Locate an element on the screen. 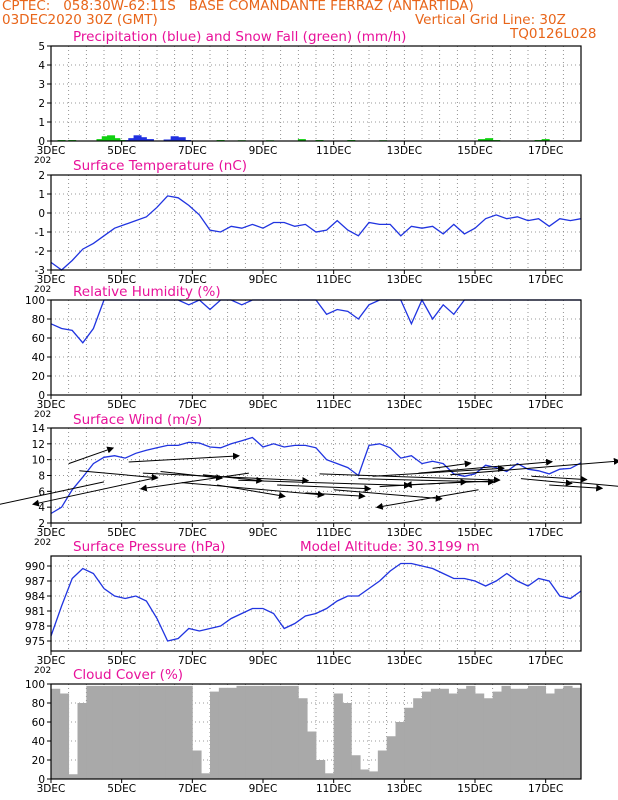 Image resolution: width=618 pixels, height=800 pixels. x-tick-label-precip: 5DEC is located at coordinates (121, 151).